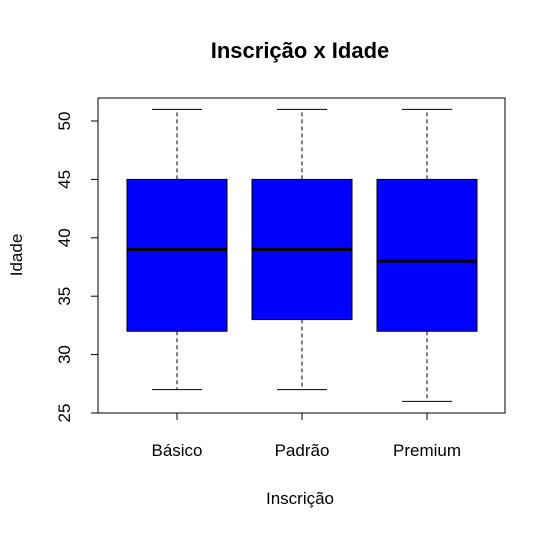 The width and height of the screenshot is (556, 536). I want to click on y-tick-label-45: 45, so click(64, 179).